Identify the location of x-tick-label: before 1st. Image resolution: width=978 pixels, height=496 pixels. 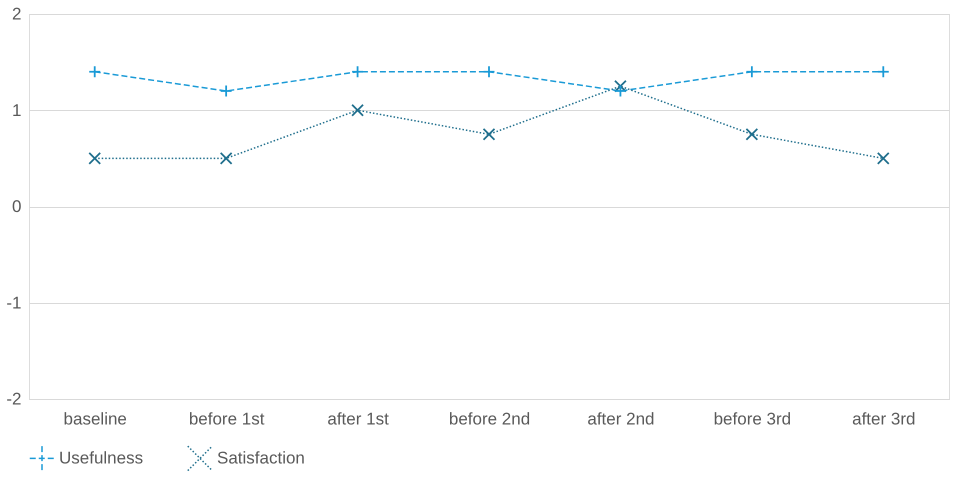
(226, 419).